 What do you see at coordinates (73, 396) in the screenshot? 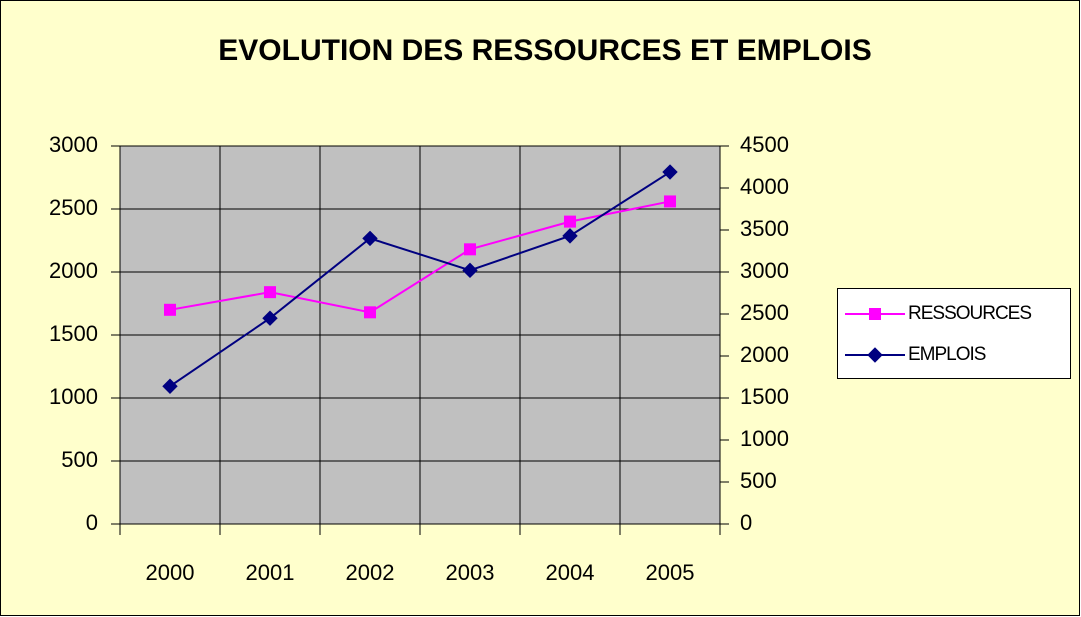
I see `y-tick-label: 1000` at bounding box center [73, 396].